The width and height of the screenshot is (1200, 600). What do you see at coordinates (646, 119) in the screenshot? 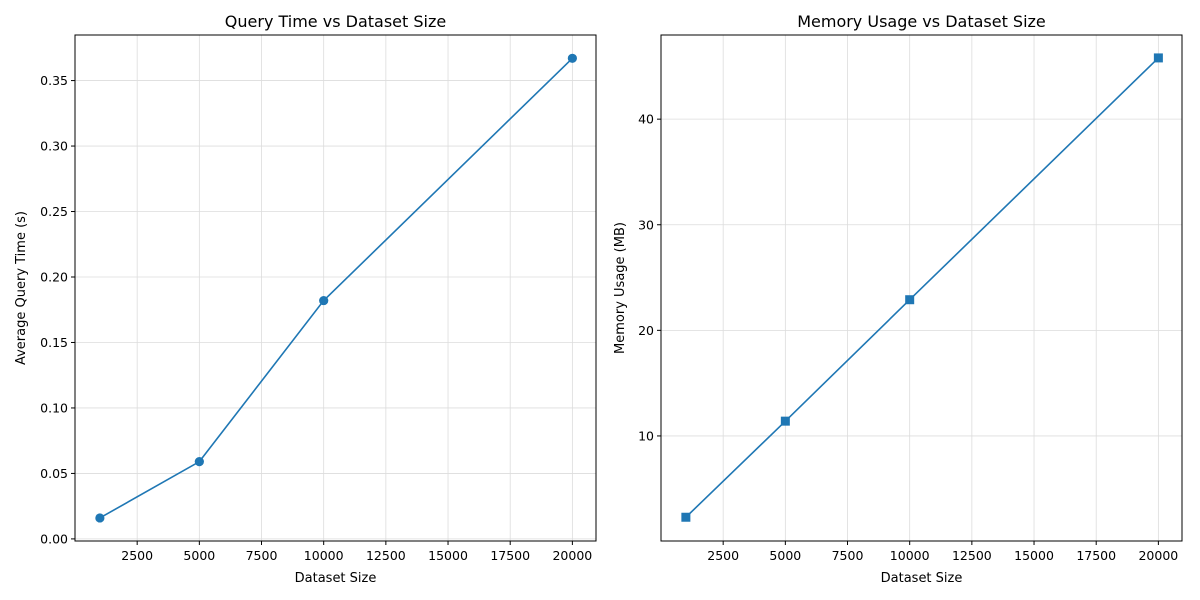
I see `y-tick-label: 40` at bounding box center [646, 119].